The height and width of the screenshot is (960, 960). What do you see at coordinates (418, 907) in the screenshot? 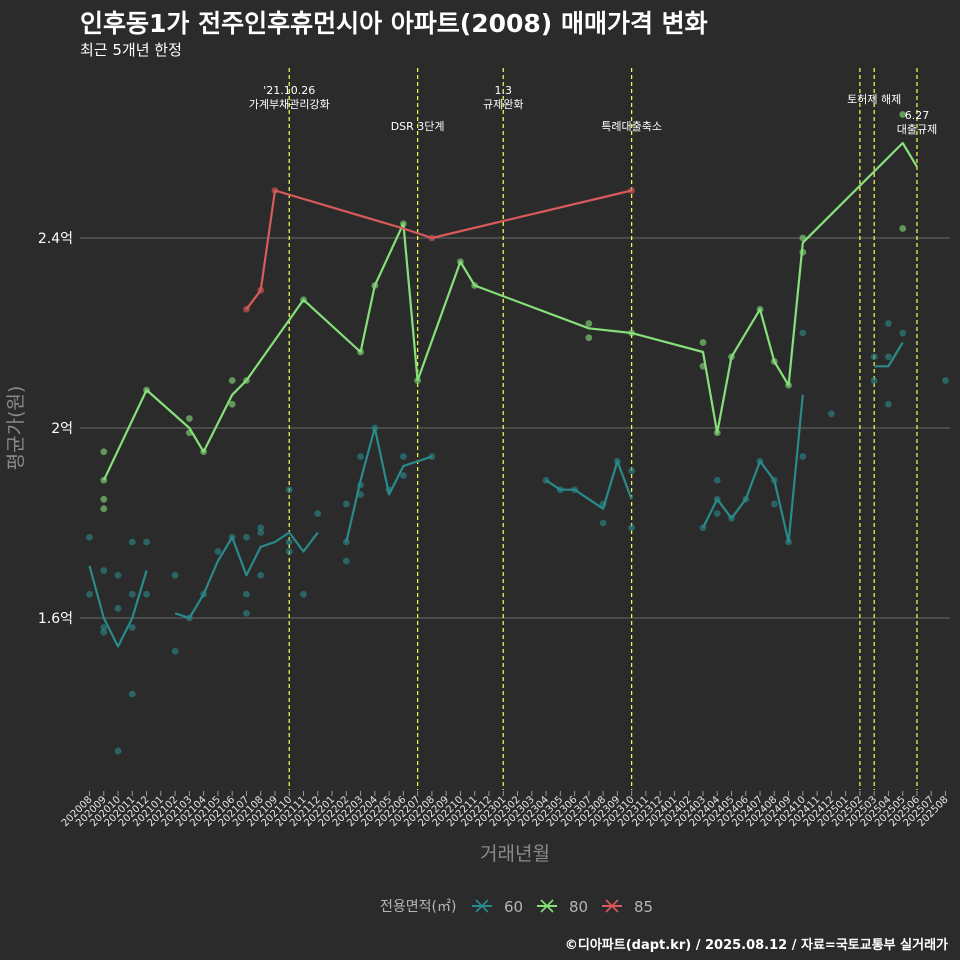
I see `legend-title: 전용면적(㎡)` at bounding box center [418, 907].